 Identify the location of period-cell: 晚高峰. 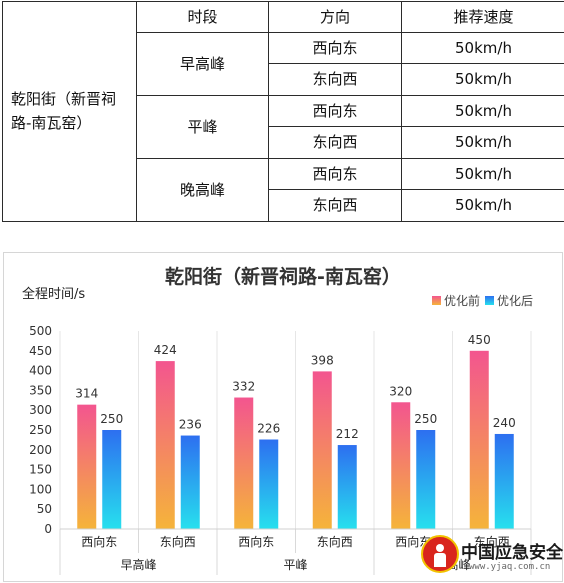
(202, 190).